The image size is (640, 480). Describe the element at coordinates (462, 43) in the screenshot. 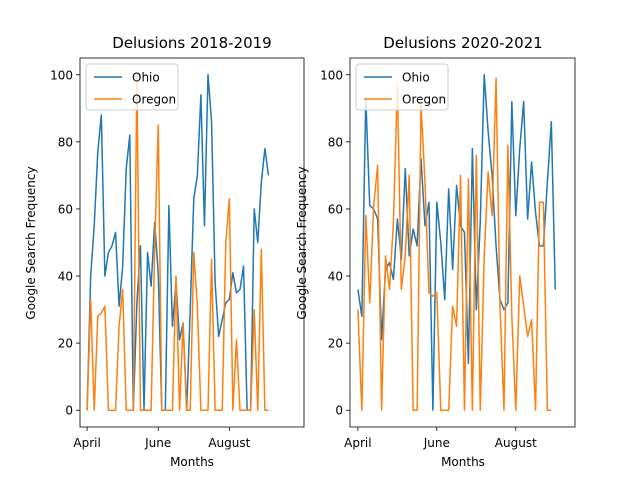

I see `chart-title-2020-2021: Delusions 2020-2021` at that location.